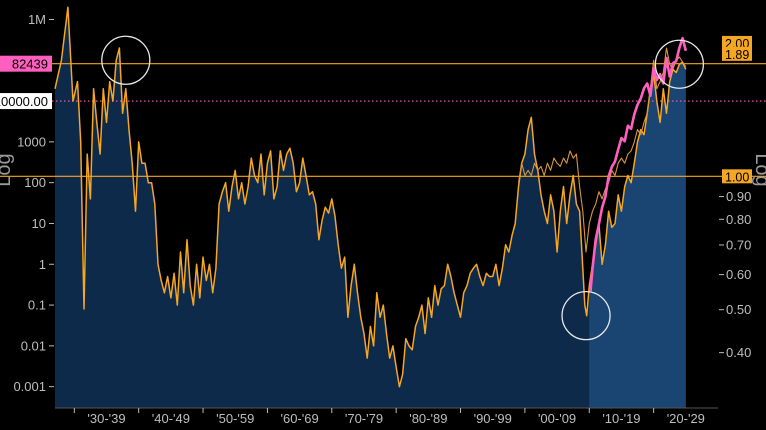 This screenshot has height=430, width=766. I want to click on right-value-tag-label: 1.00, so click(737, 177).